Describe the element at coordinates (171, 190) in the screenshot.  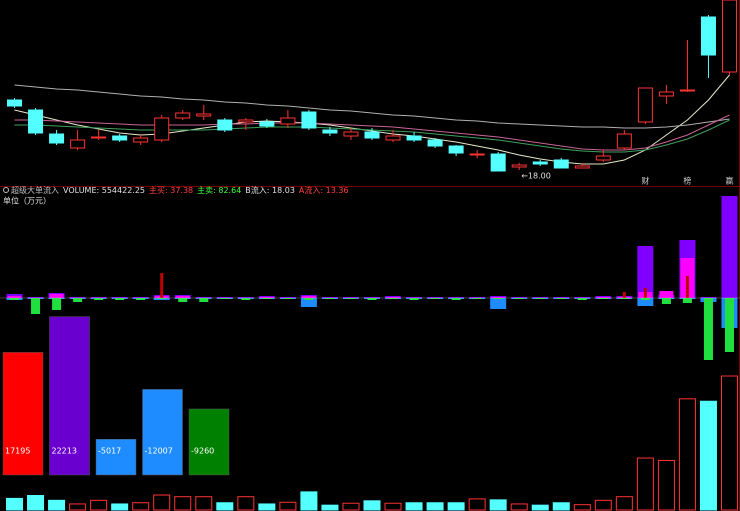
I see `indicator-readout: 主买: 37.38` at that location.